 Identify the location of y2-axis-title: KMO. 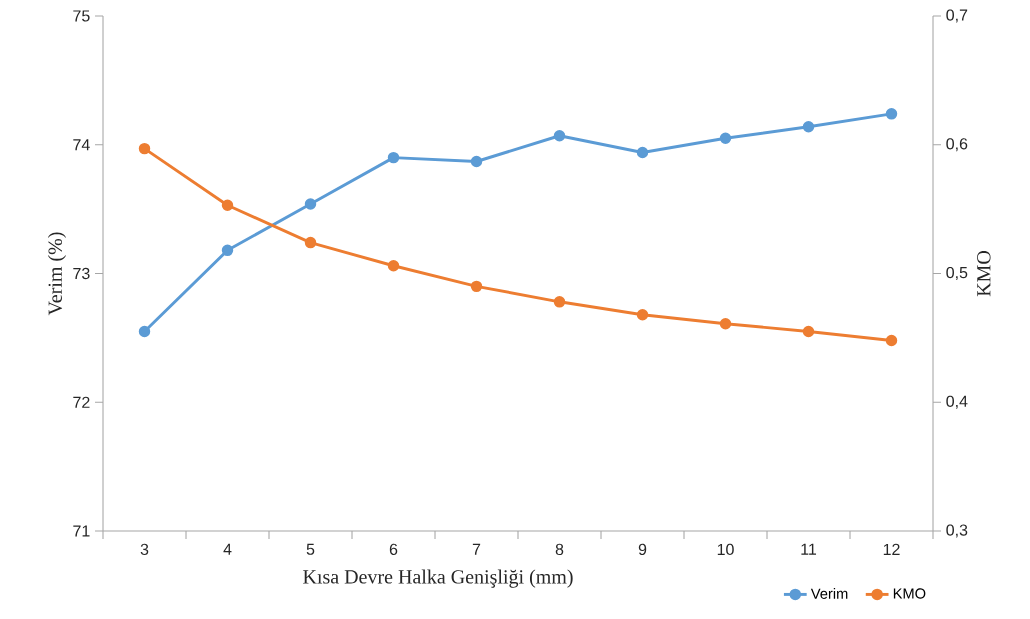
(984, 274).